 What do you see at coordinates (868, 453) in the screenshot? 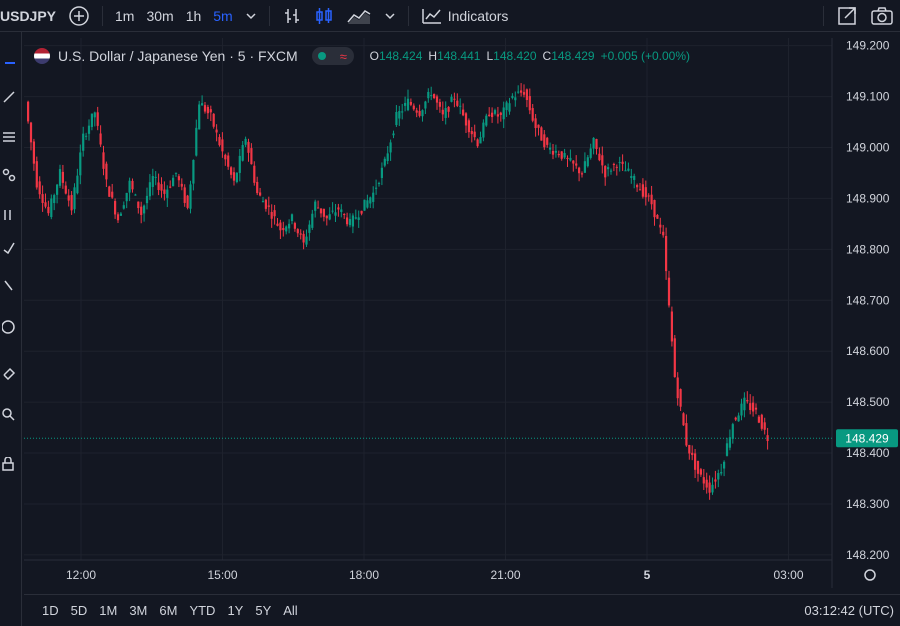
I see `y-tick-label: 148.400` at bounding box center [868, 453].